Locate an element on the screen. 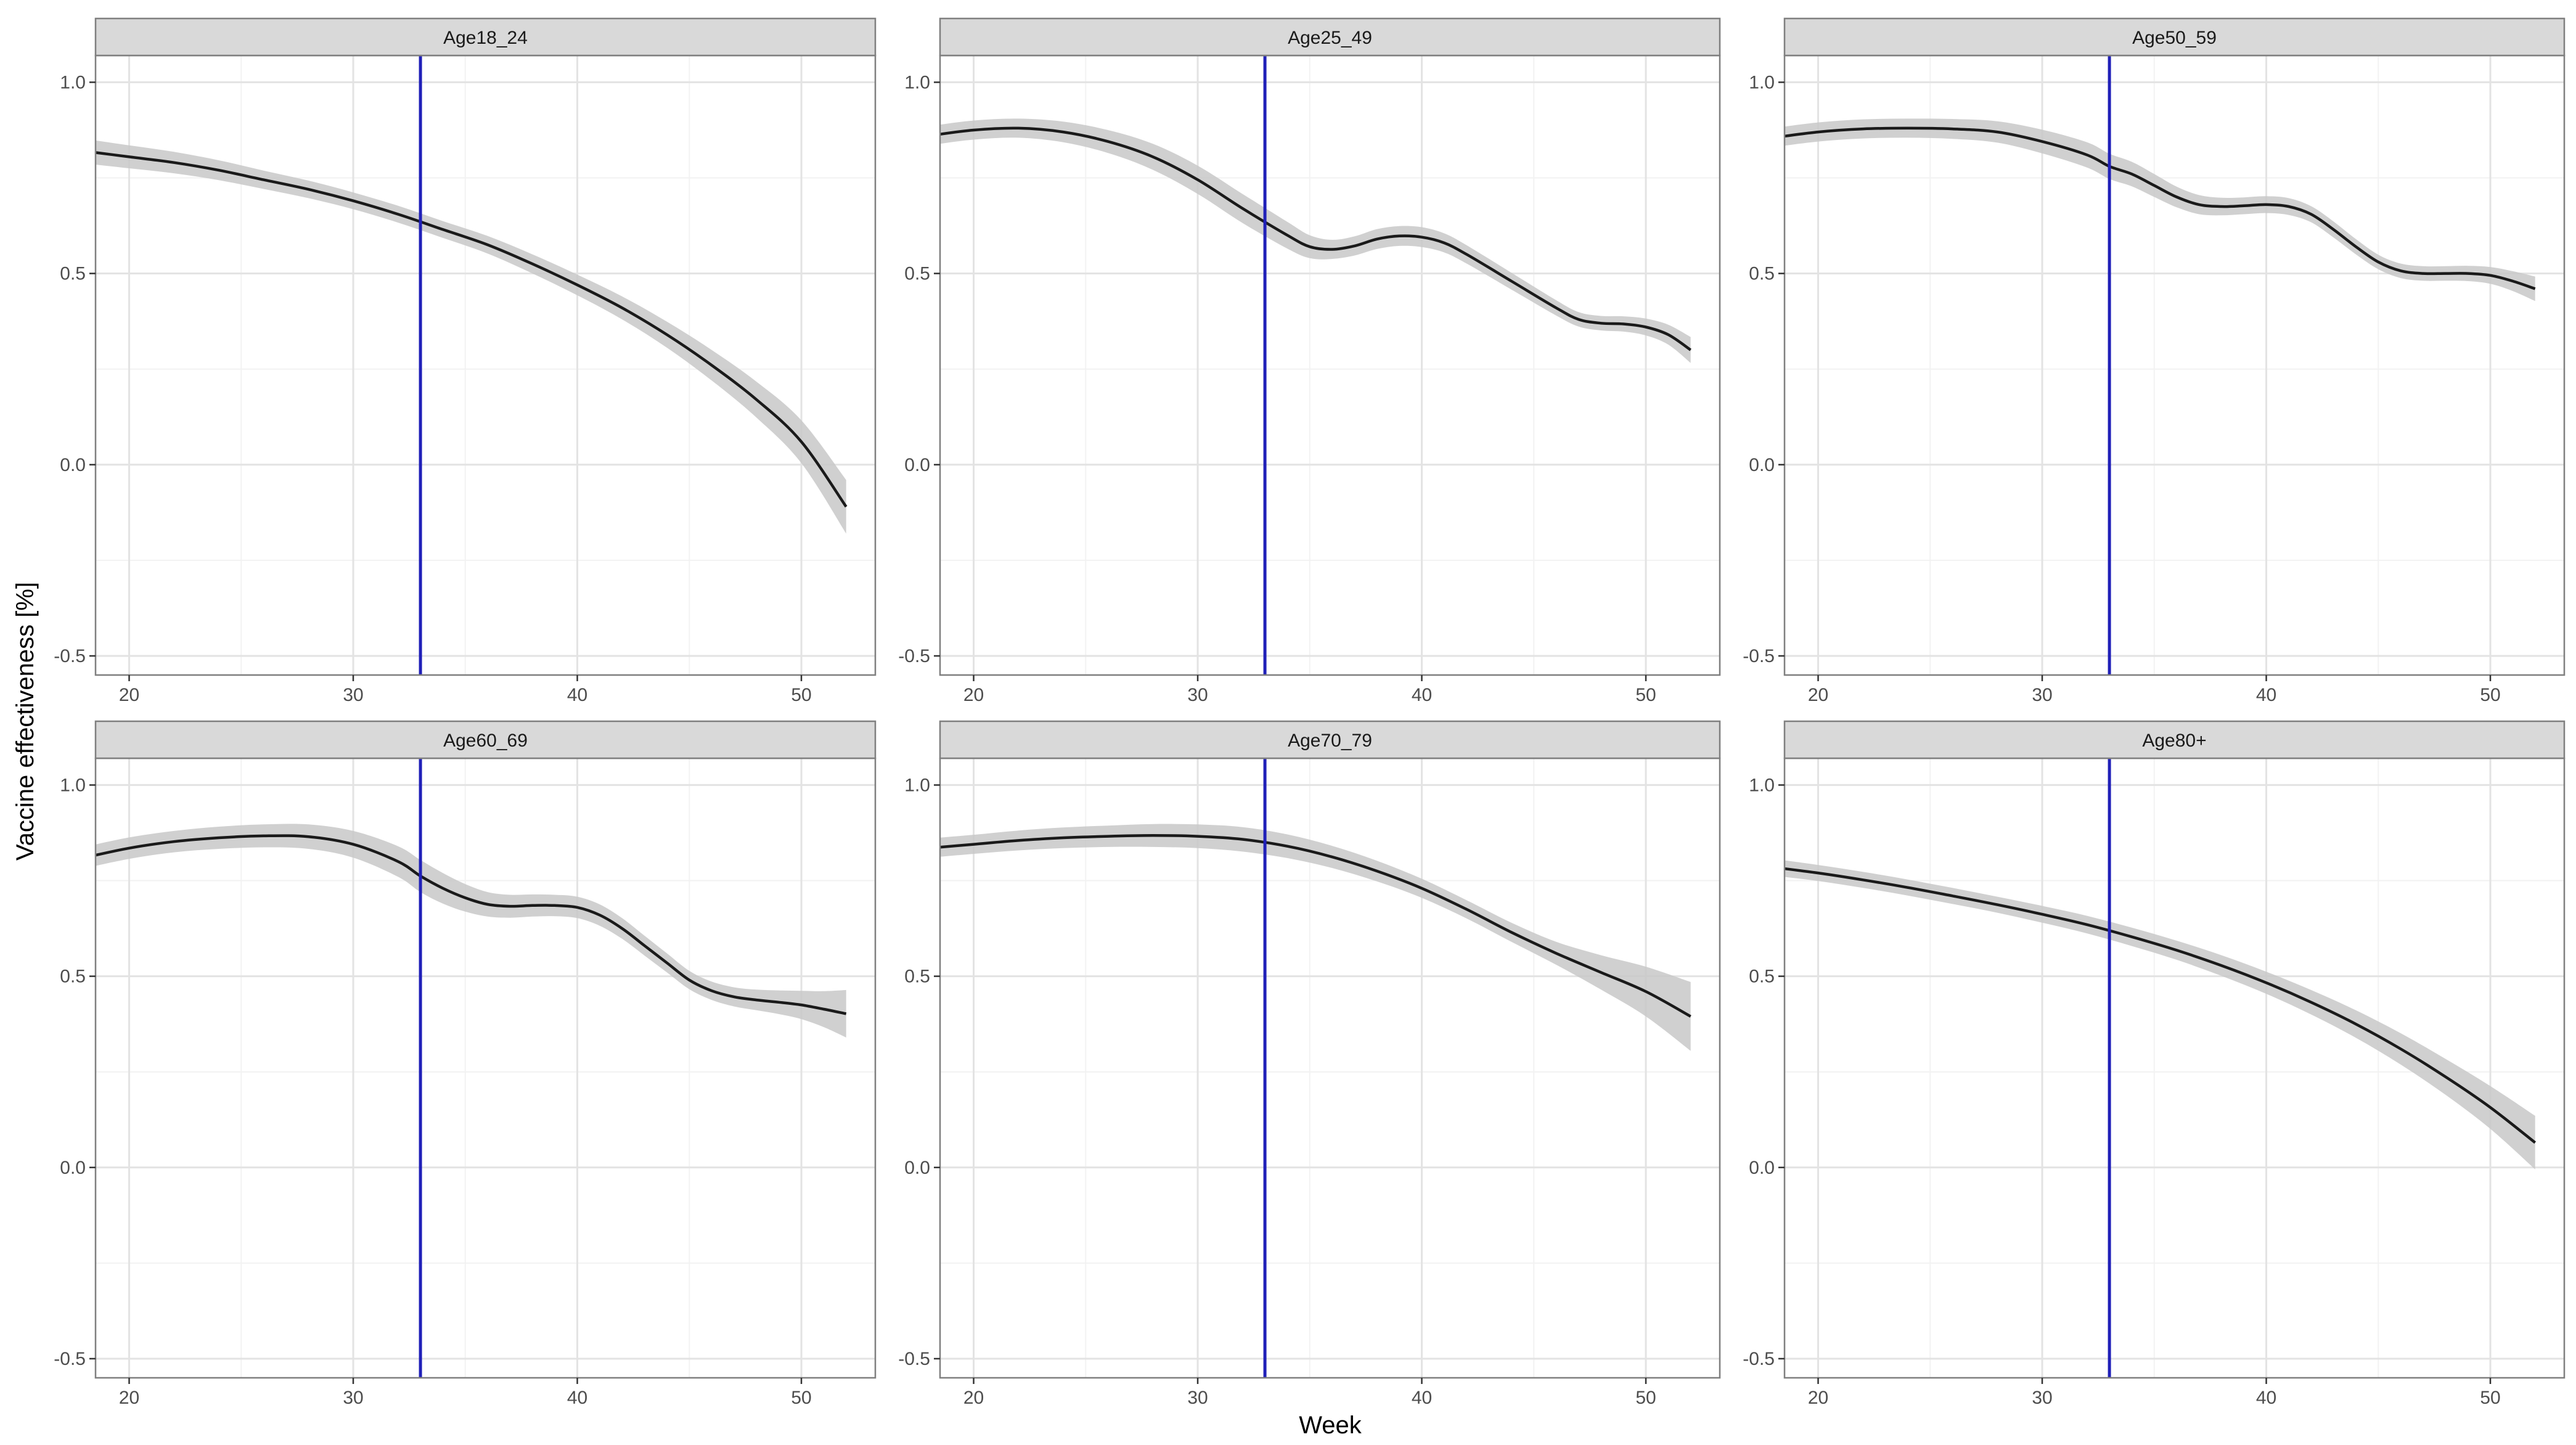 This screenshot has width=2576, height=1445. facet-strip-label: Age50_59 is located at coordinates (2174, 38).